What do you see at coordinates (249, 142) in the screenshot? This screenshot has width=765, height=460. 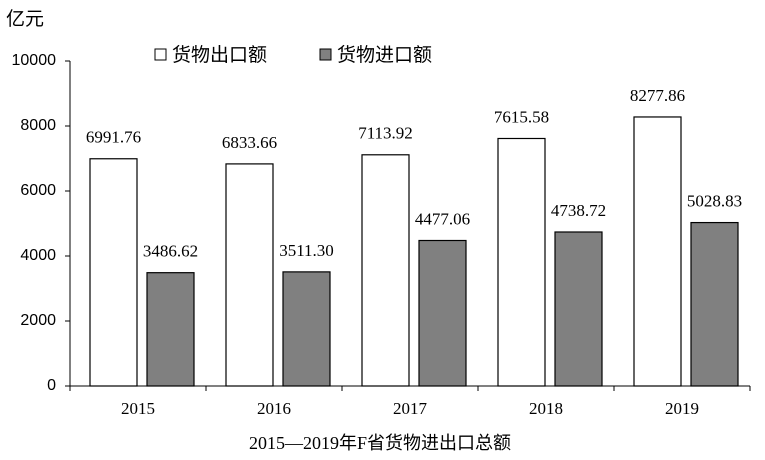 I see `value-label: 6833.66` at bounding box center [249, 142].